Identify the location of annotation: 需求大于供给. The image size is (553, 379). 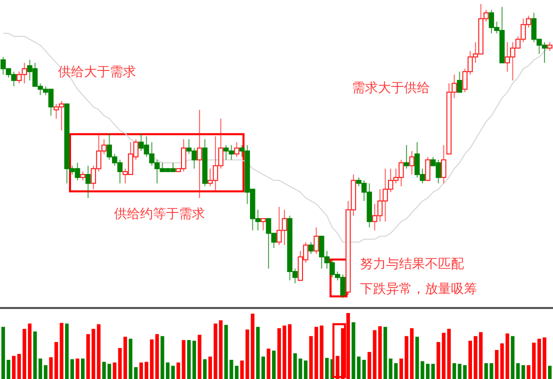
(391, 88).